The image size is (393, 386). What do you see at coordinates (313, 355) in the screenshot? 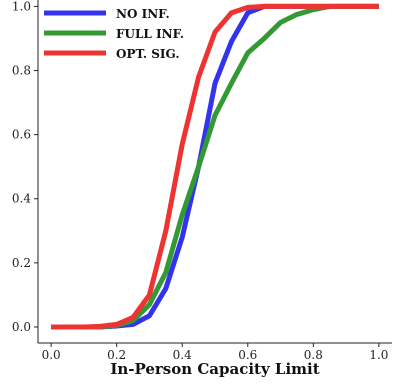
I see `x-tick-label: 0.8` at bounding box center [313, 355].